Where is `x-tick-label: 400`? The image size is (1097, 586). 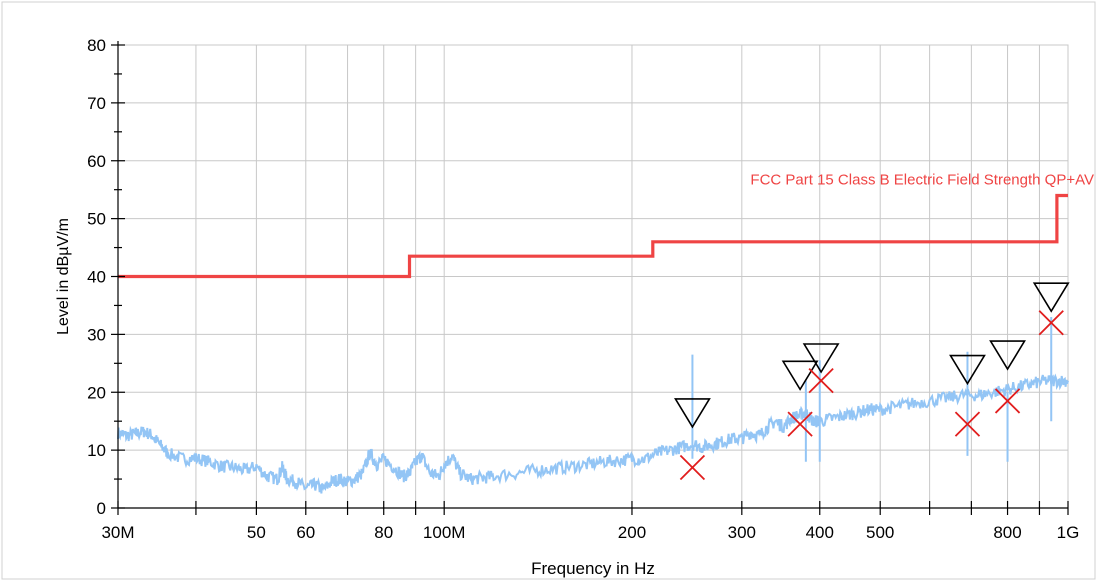 x-tick-label: 400 is located at coordinates (820, 532).